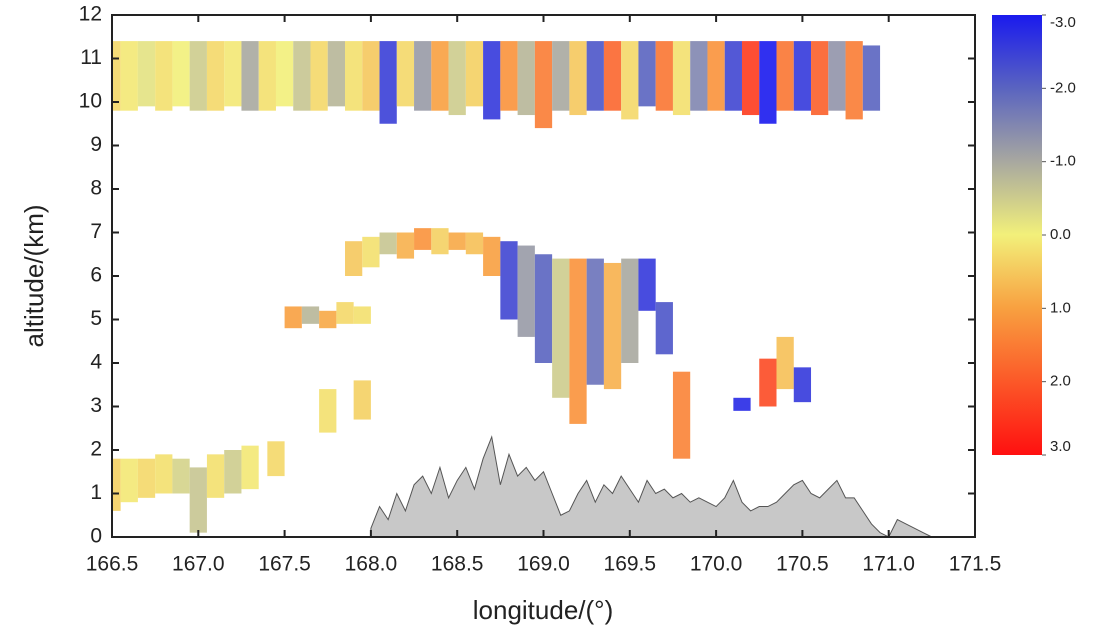 Image resolution: width=1097 pixels, height=641 pixels. Describe the element at coordinates (802, 564) in the screenshot. I see `x-tick-label: 170.5` at that location.